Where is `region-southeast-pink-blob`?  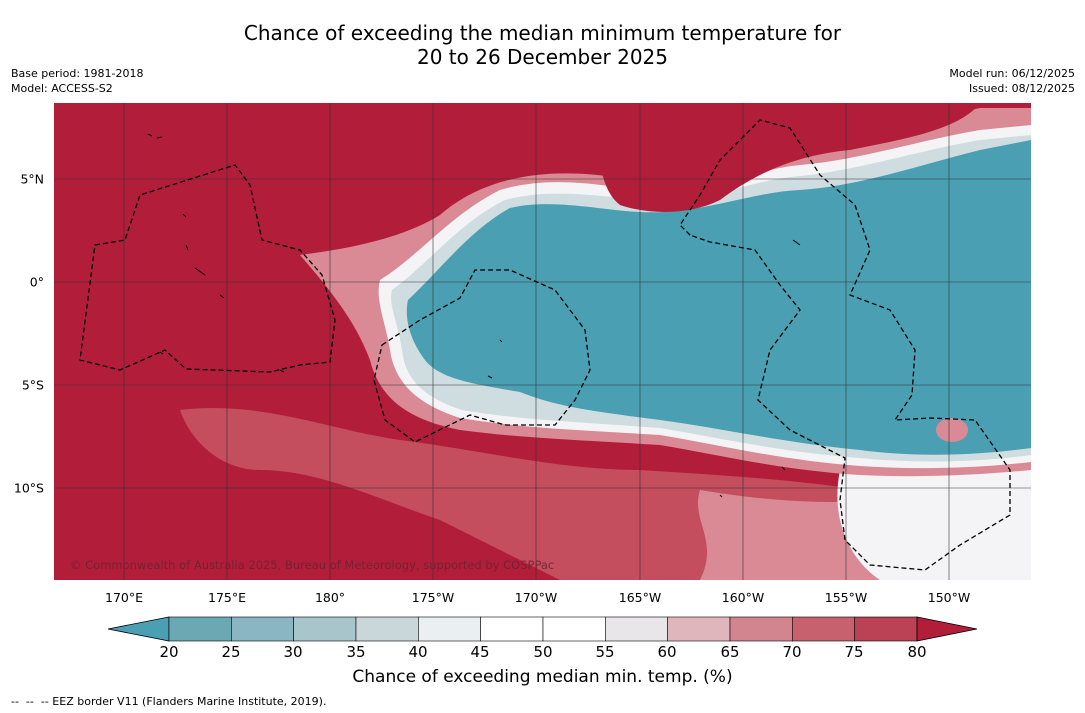 region-southeast-pink-blob is located at coordinates (952, 430).